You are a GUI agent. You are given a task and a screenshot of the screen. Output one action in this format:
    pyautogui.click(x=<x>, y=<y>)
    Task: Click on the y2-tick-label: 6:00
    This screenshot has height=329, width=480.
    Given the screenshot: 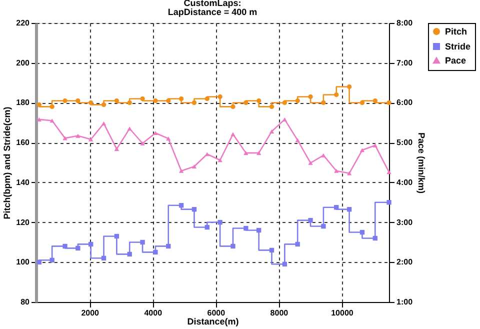 What is the action you would take?
    pyautogui.click(x=405, y=103)
    